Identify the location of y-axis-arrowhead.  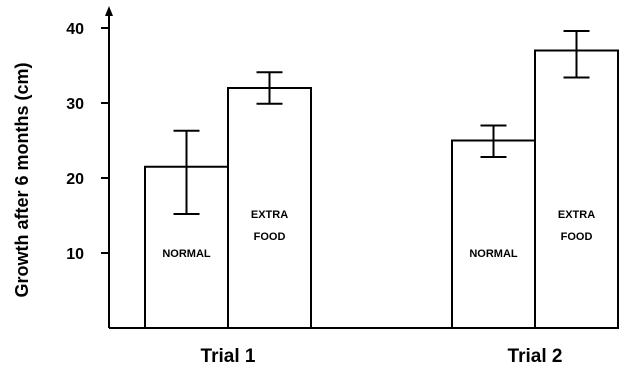
(109, 11).